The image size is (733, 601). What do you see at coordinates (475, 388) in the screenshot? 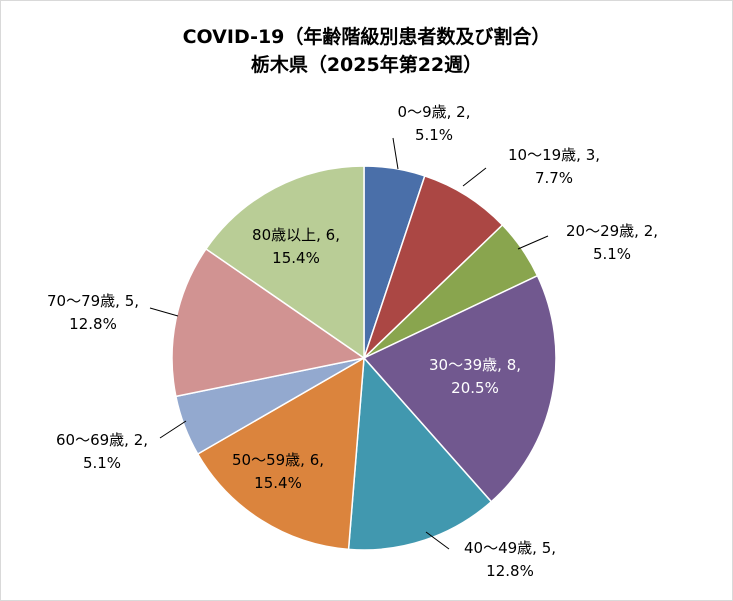
I see `data-label-percent: 20.5%` at bounding box center [475, 388].